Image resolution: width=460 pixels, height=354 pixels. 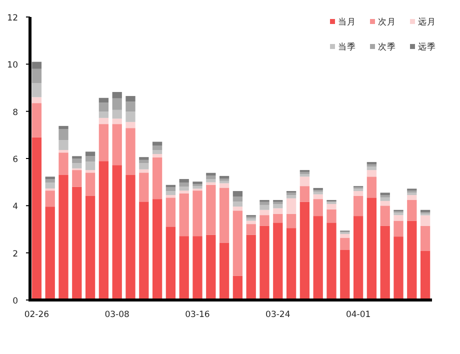 What do you see at coordinates (387, 22) in the screenshot?
I see `legend-label: 次月` at bounding box center [387, 22].